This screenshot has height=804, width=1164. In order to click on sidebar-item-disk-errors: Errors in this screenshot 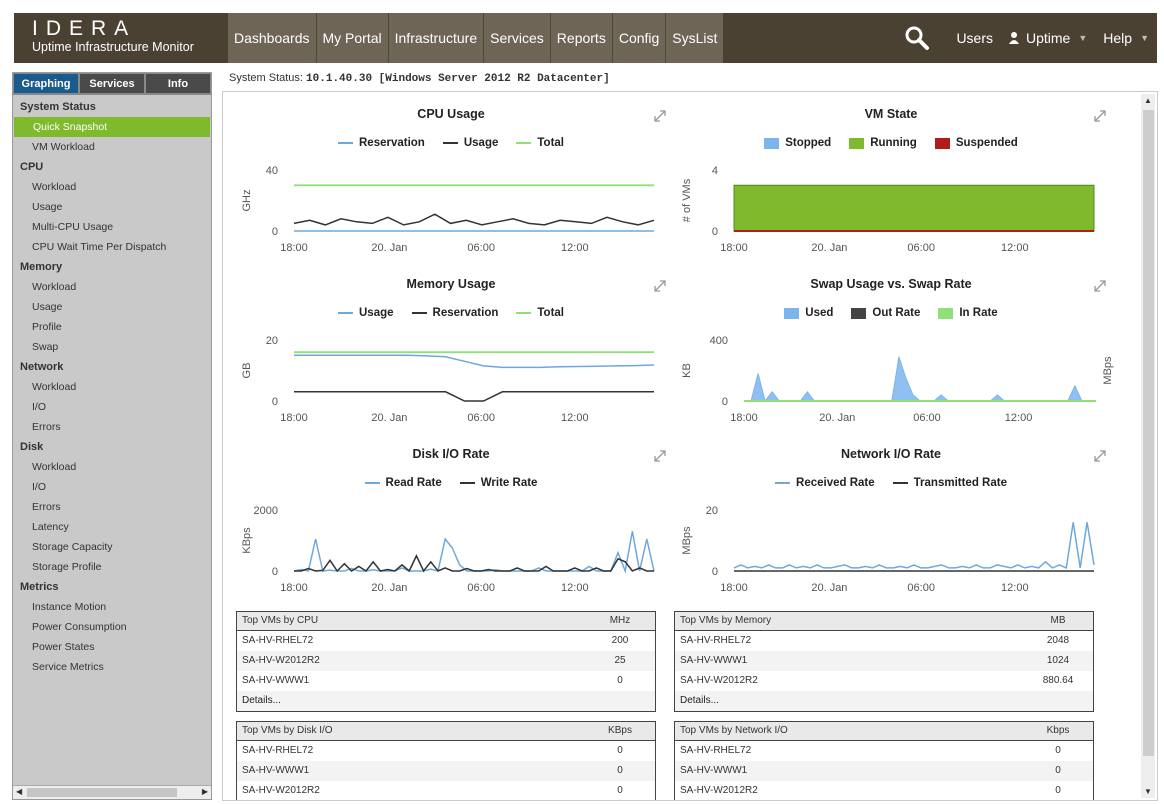, I will do `click(46, 507)`.